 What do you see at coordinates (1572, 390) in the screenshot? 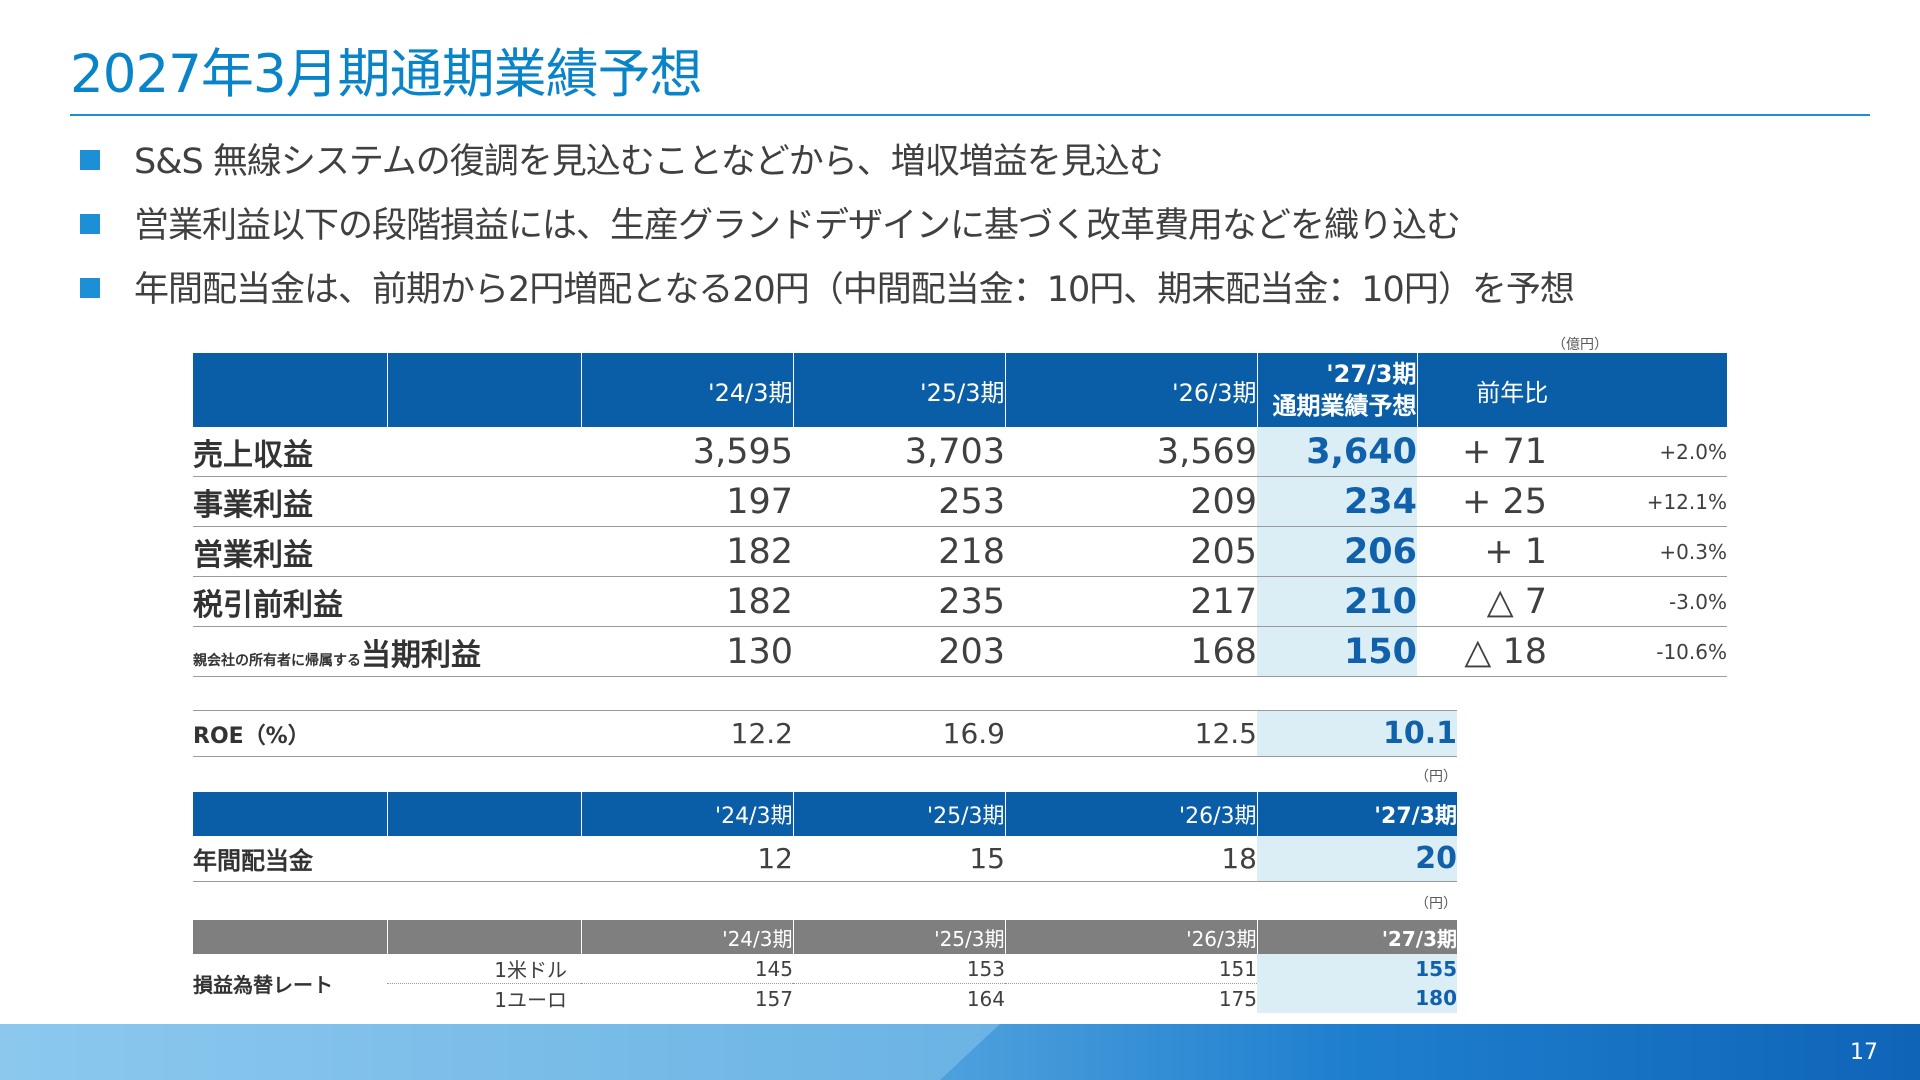
I see `col-header-yoy: 前年比` at bounding box center [1572, 390].